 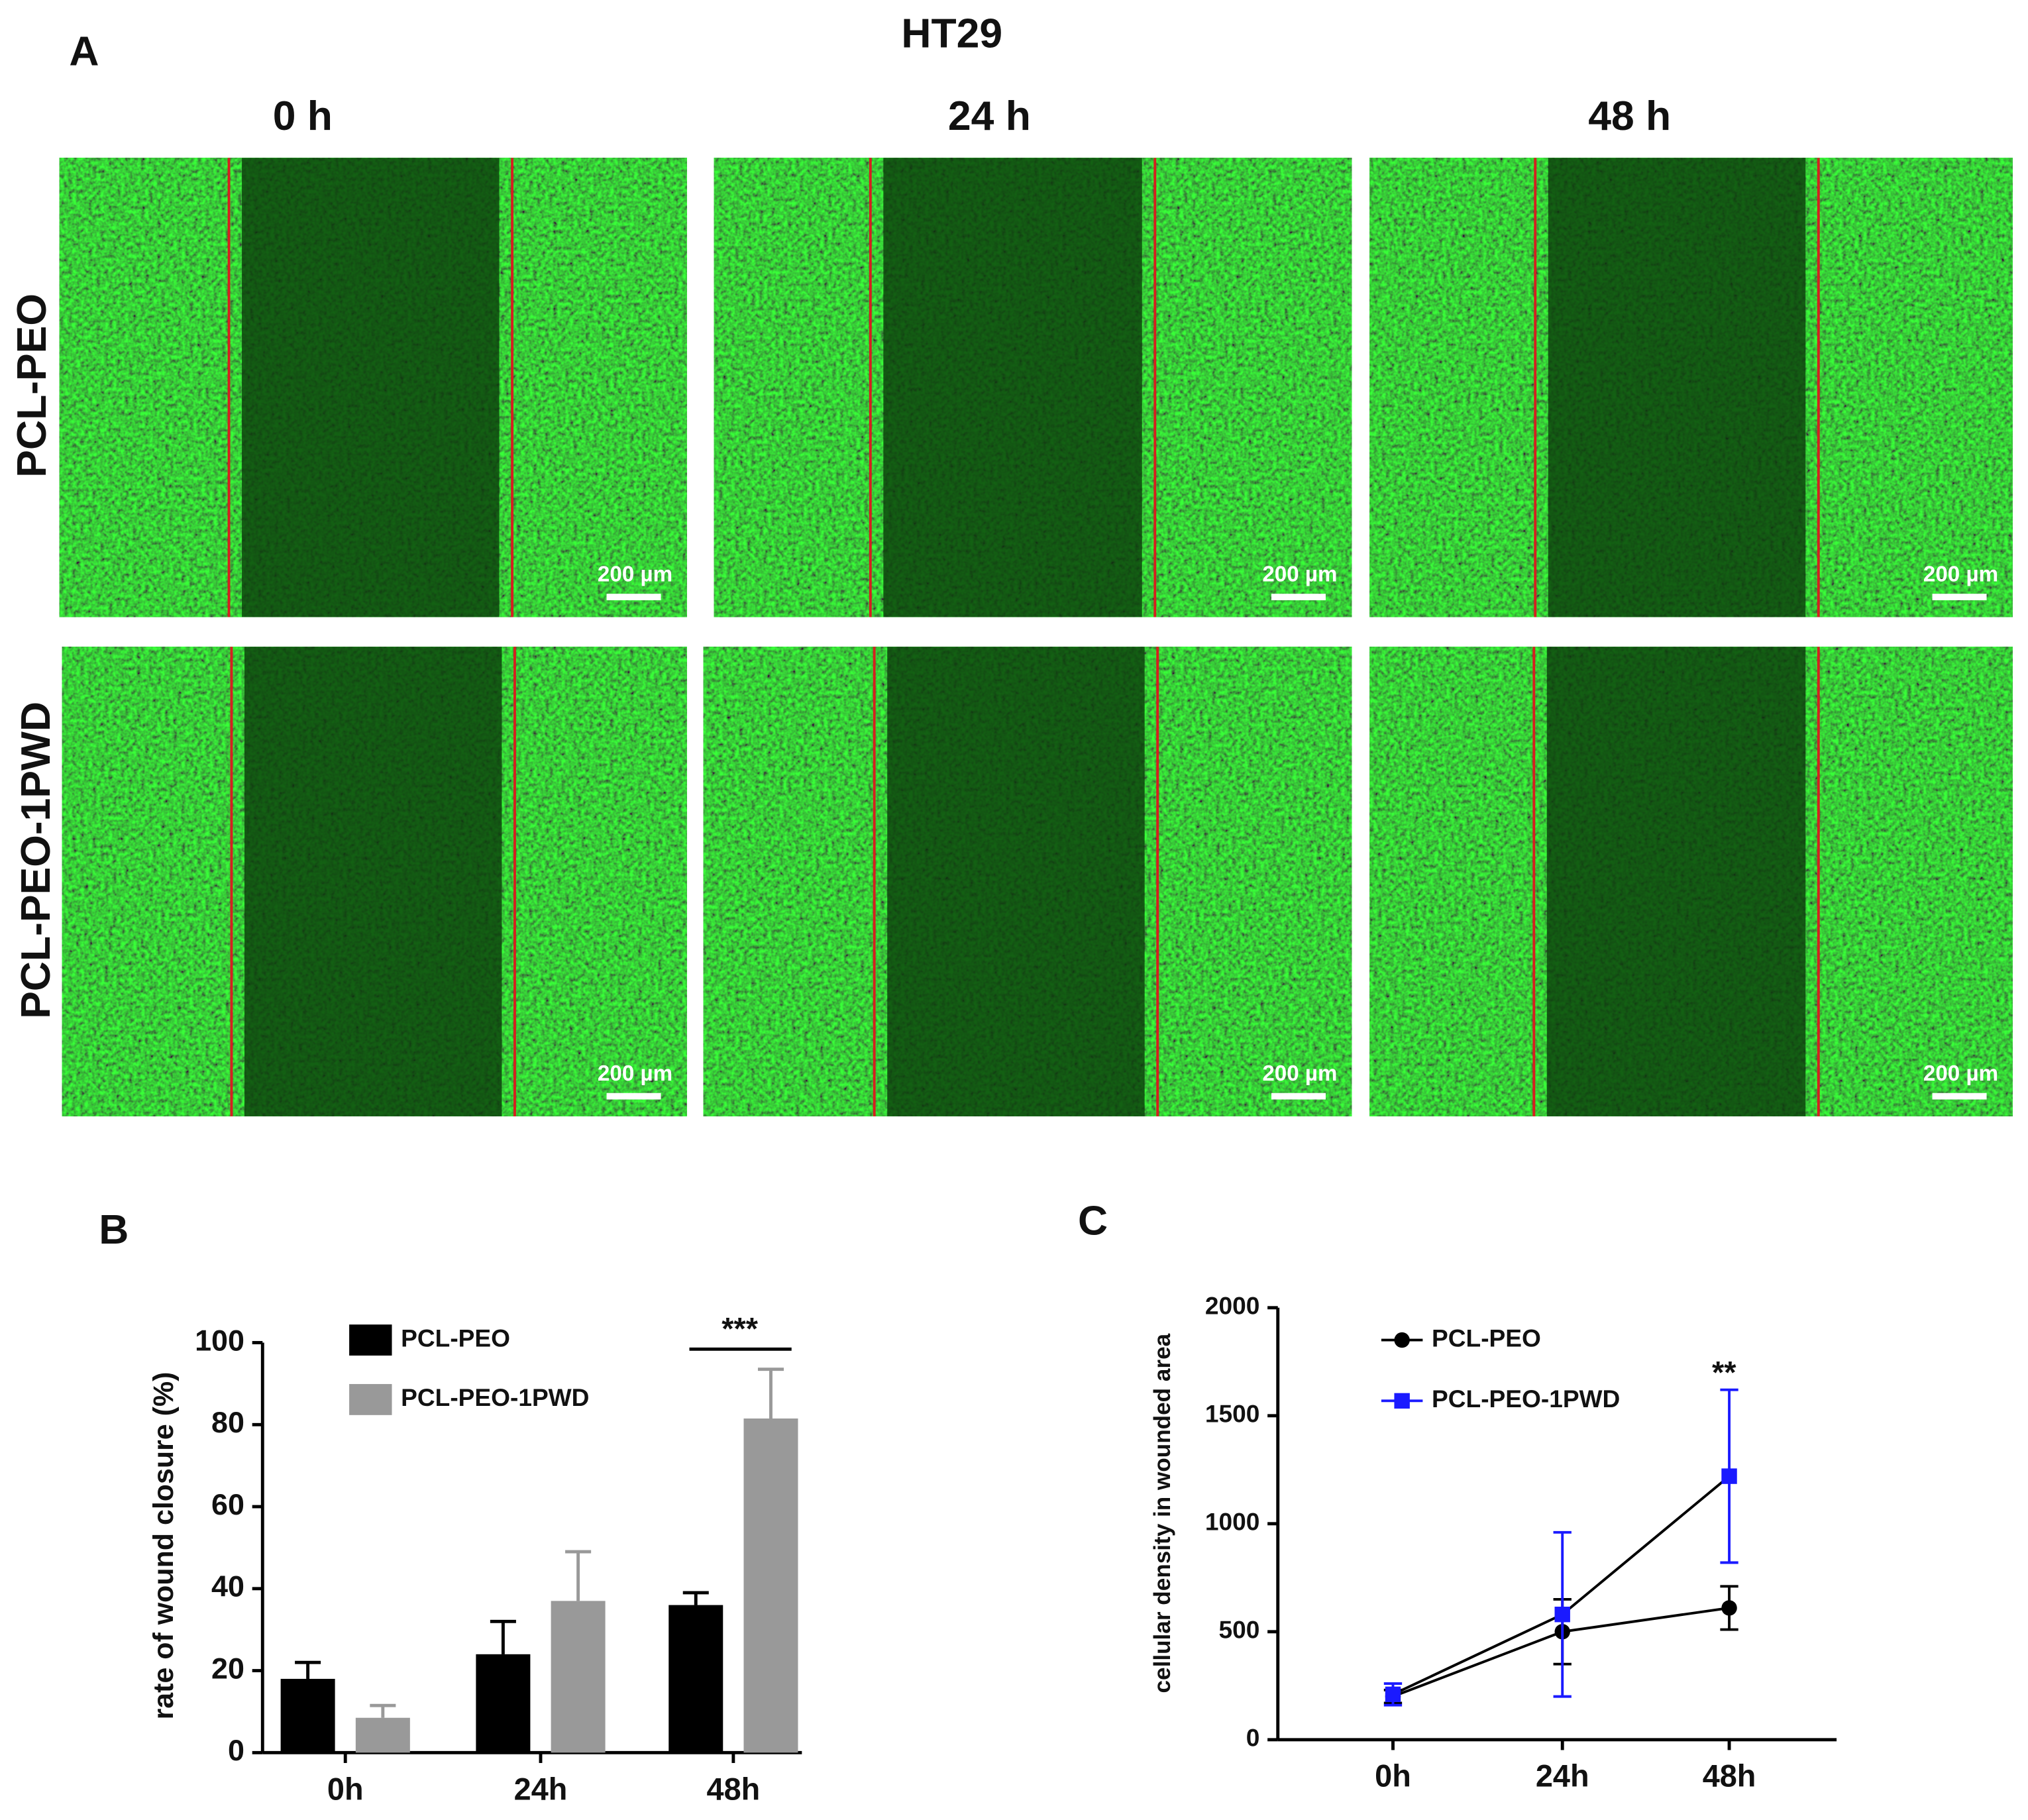 I want to click on panel-label: A, so click(x=84, y=51).